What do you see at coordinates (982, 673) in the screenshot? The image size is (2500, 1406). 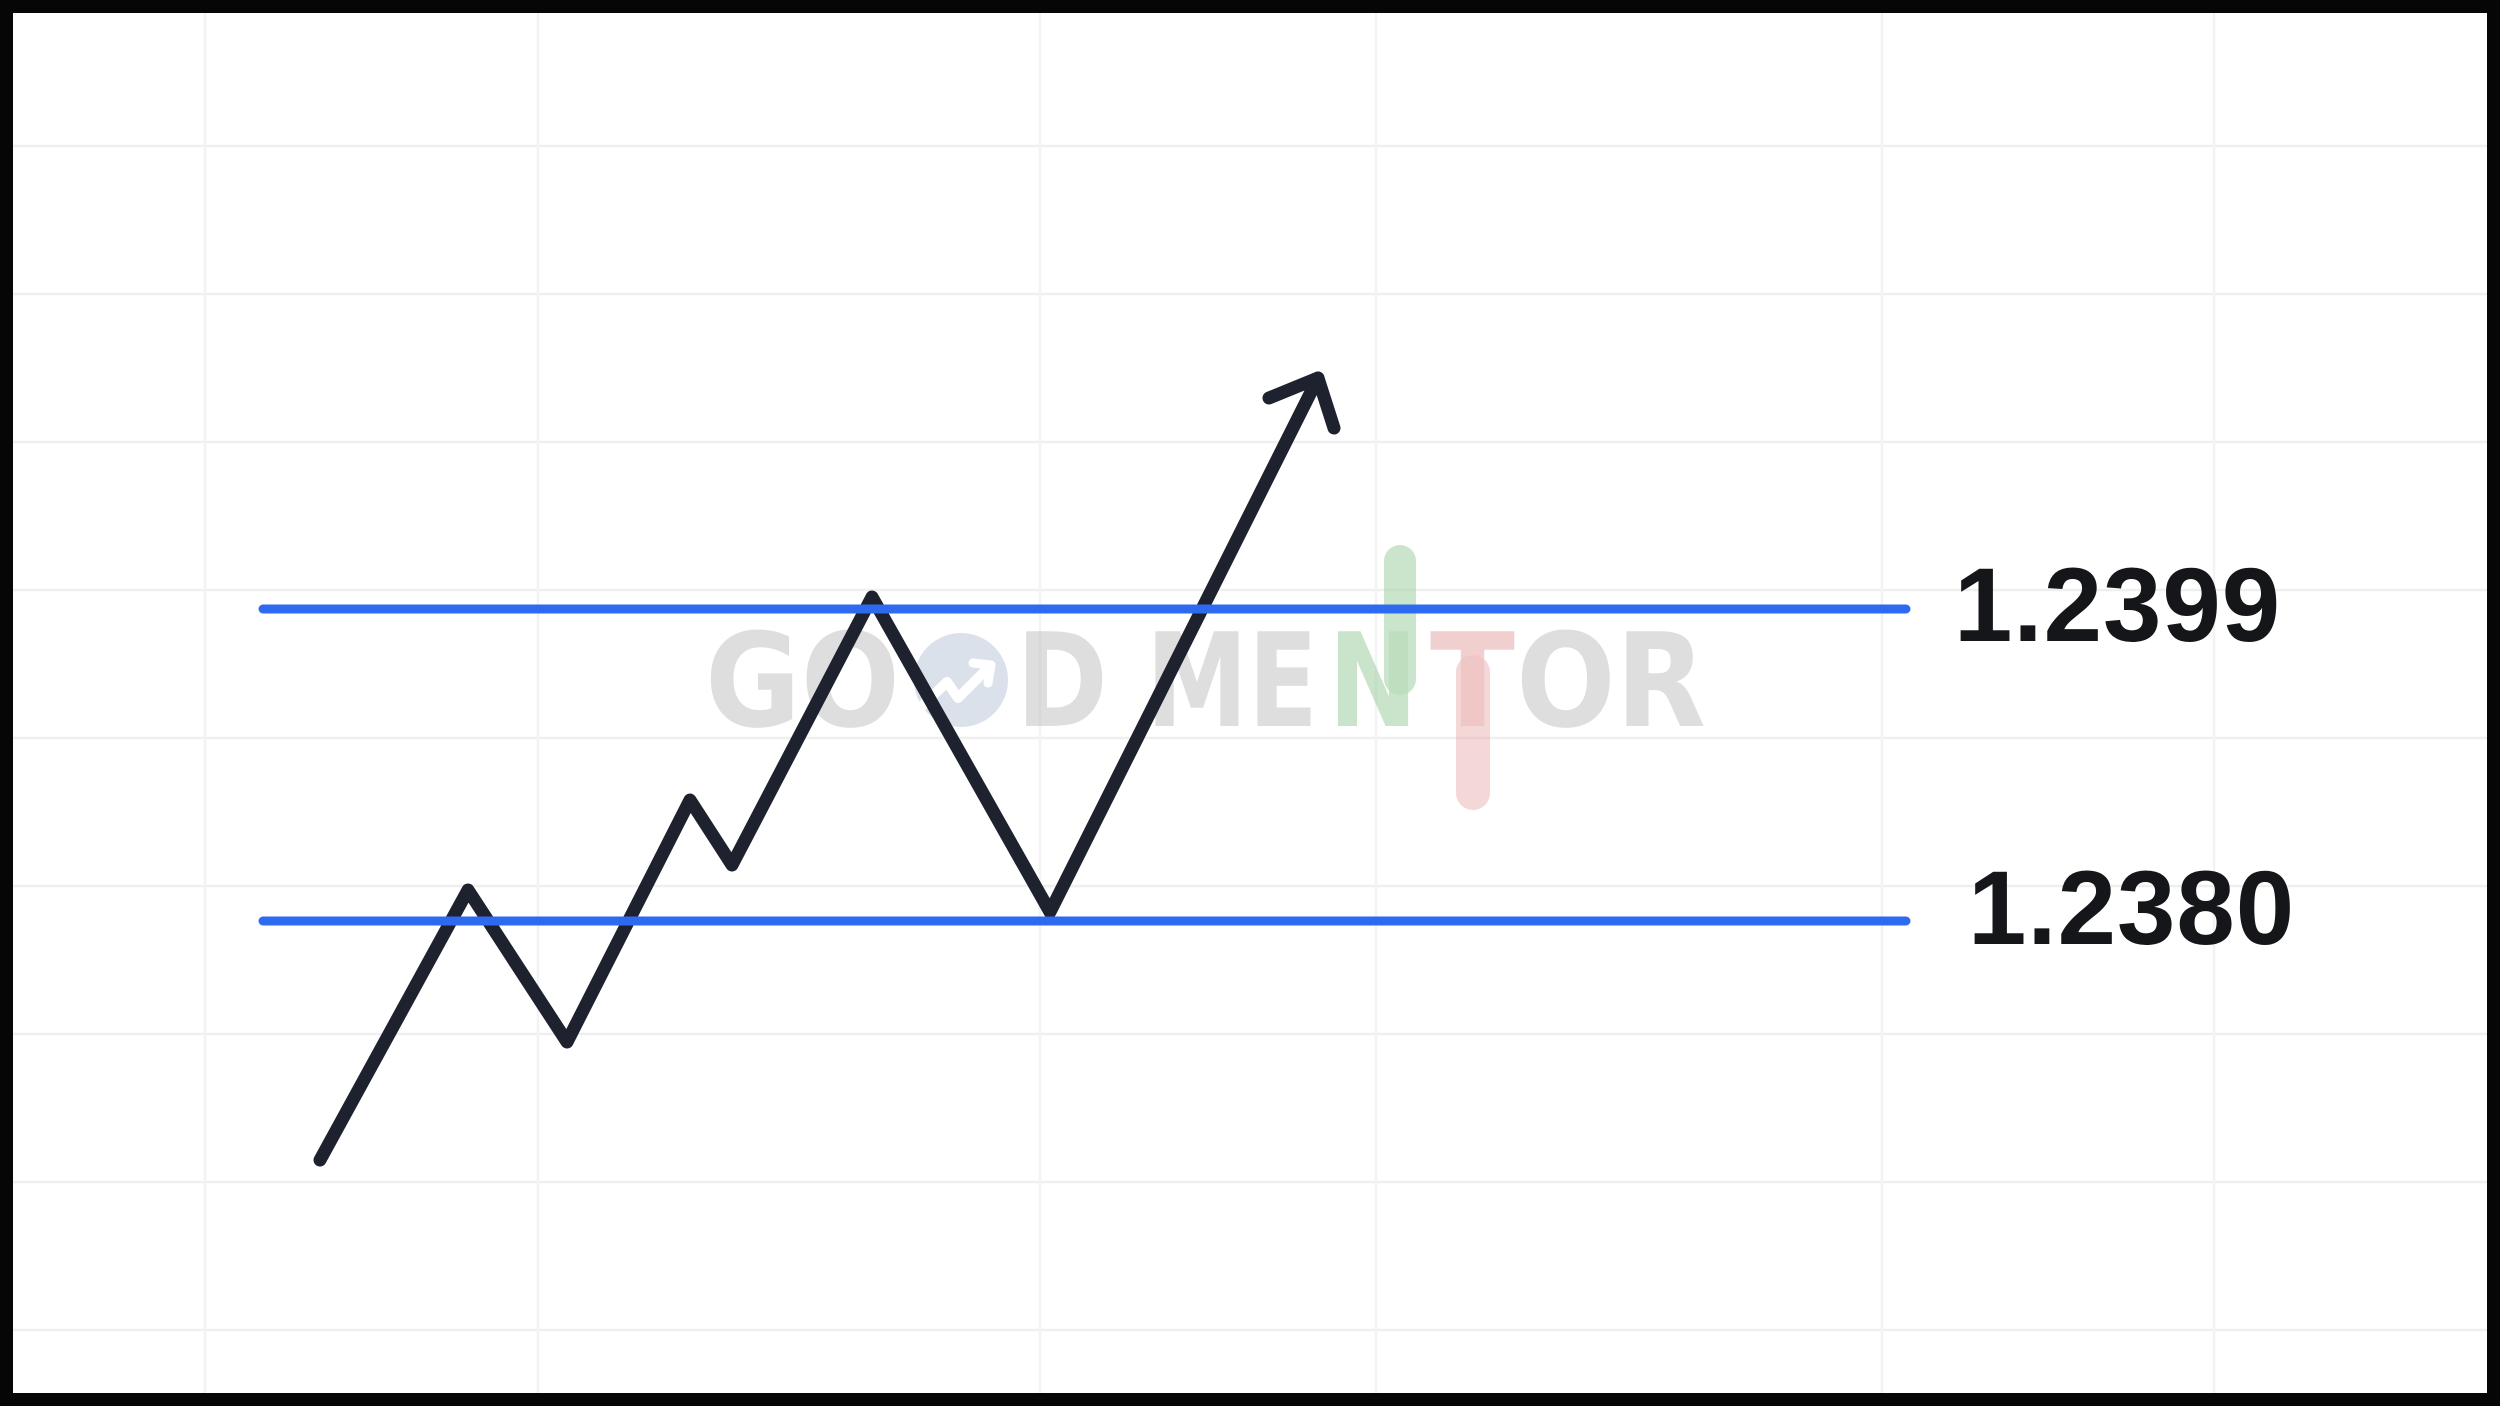 I see `logo-arrow-tip-icon` at bounding box center [982, 673].